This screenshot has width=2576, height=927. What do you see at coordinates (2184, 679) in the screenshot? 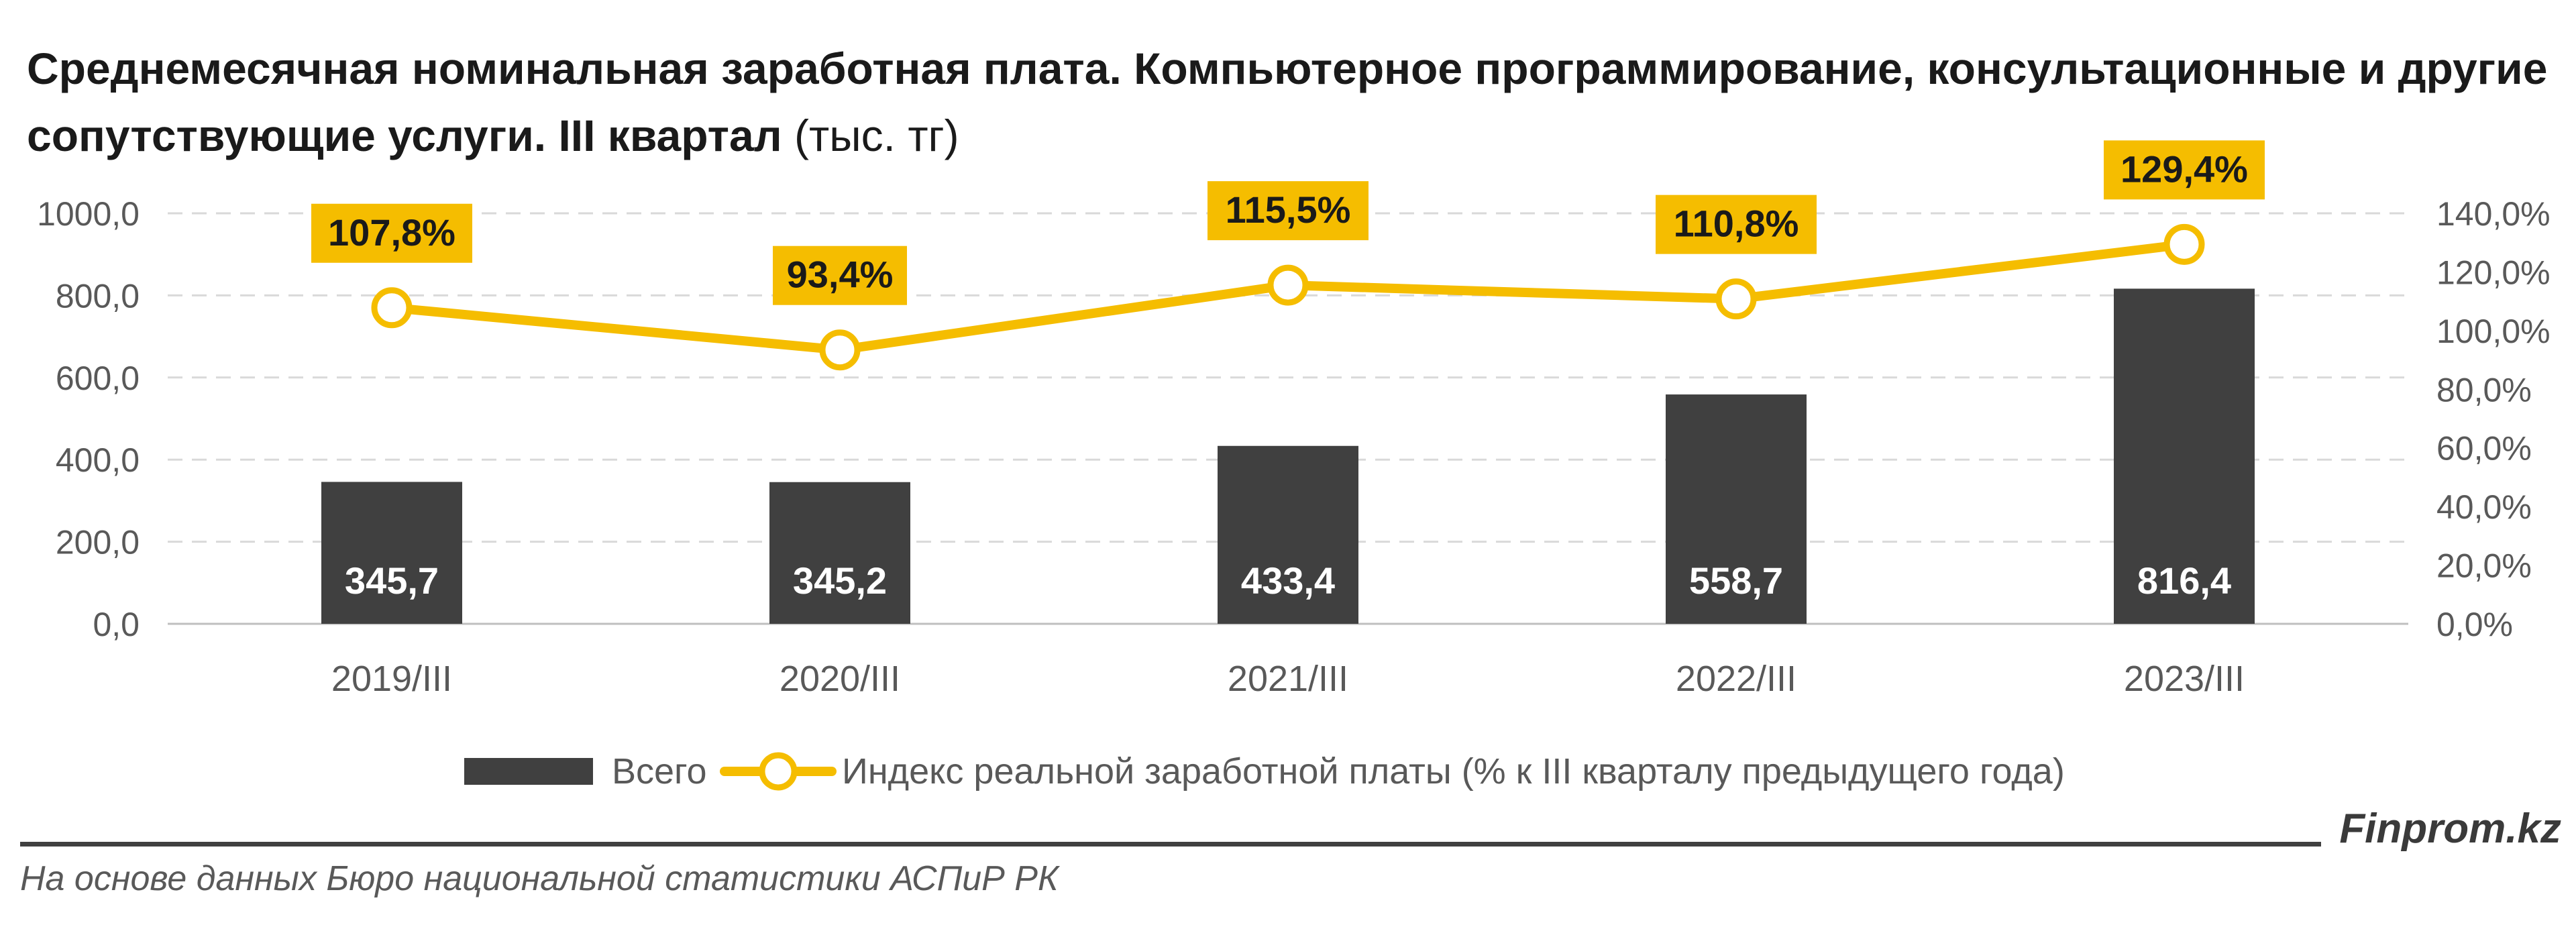
I see `x-tick-label: 2023/III` at bounding box center [2184, 679].